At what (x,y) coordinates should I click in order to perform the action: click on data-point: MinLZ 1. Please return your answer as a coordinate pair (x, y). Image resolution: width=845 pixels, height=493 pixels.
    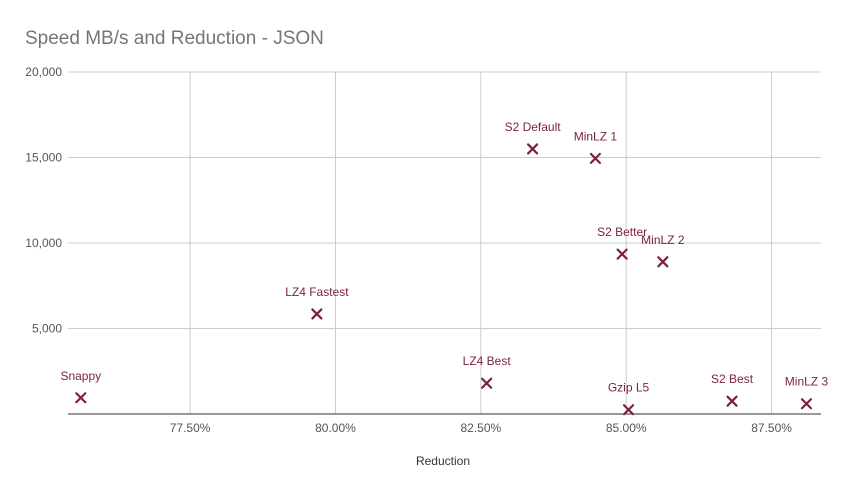
    Looking at the image, I should click on (596, 146).